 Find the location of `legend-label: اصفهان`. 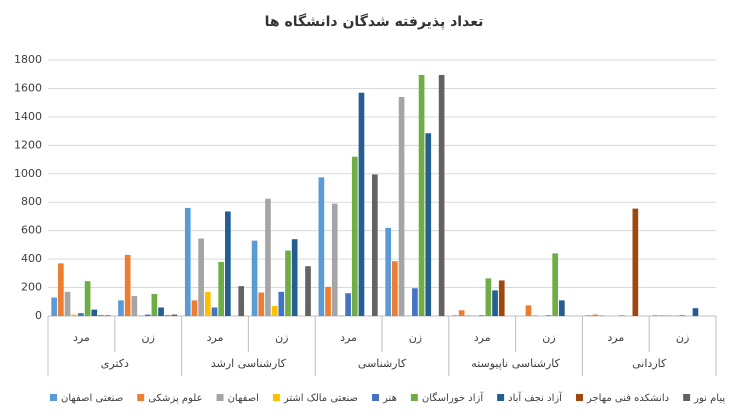

legend-label: اصفهان is located at coordinates (243, 398).